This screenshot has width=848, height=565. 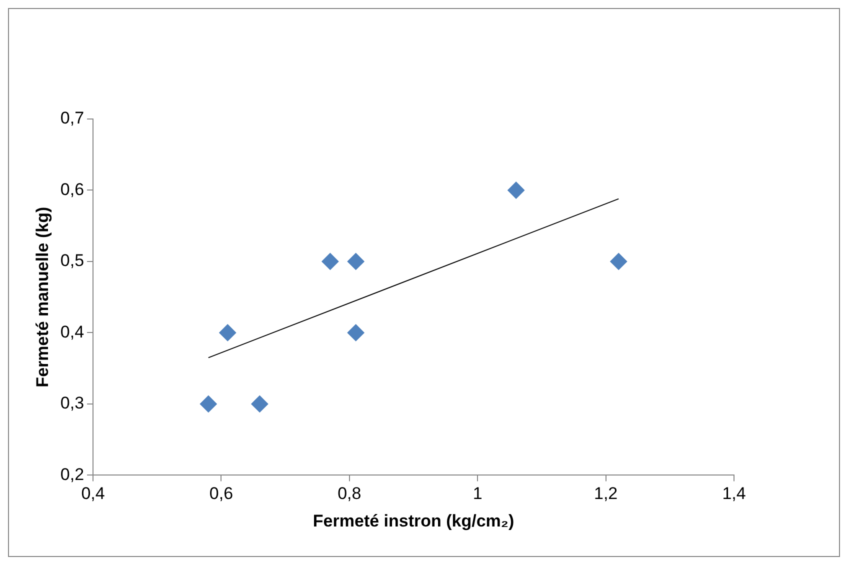 I want to click on y-axis-title: Fermeté manuelle (kg), so click(x=42, y=297).